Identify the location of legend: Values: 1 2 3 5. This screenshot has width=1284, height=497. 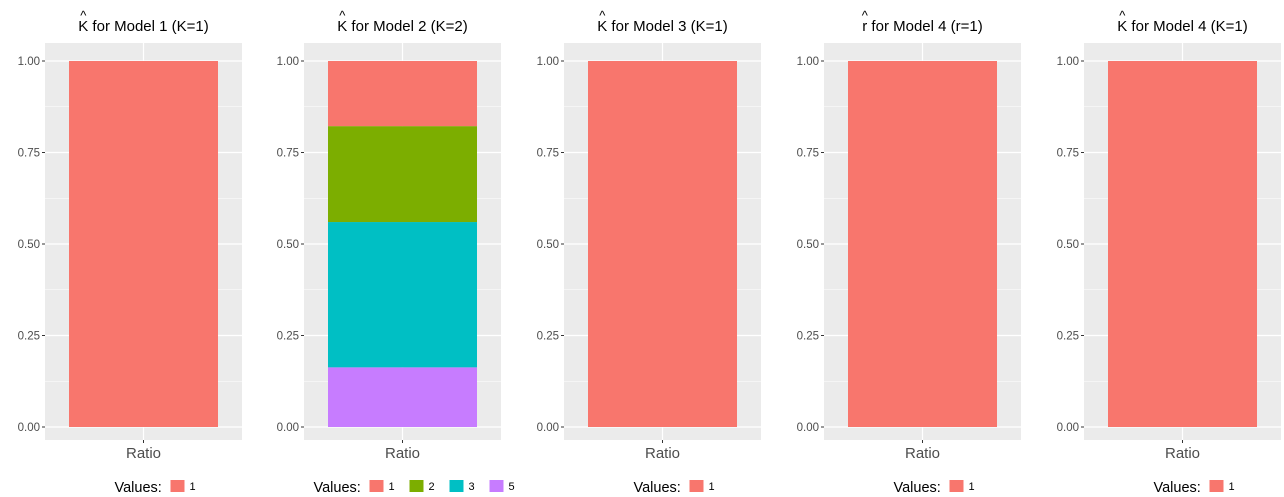
(414, 488).